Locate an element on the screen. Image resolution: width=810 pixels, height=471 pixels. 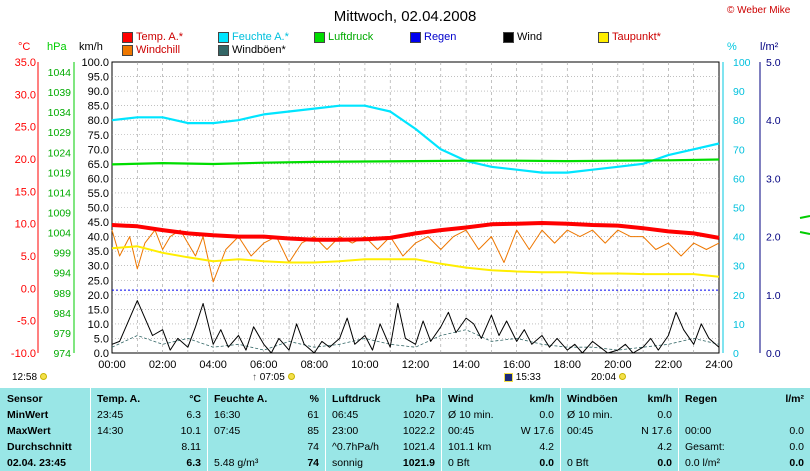
wind-tick-label: 50.0 is located at coordinates (98, 209).